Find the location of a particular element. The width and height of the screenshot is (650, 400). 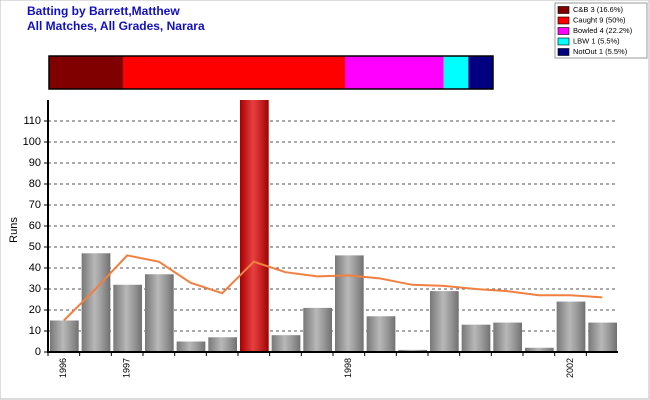

x-tick-label: 2002 is located at coordinates (570, 368).